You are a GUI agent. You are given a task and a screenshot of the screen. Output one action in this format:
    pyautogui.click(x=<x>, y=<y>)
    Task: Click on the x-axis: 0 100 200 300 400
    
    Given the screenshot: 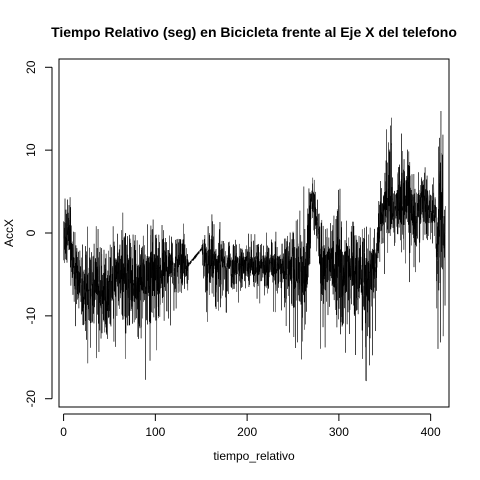 What is the action you would take?
    pyautogui.click(x=250, y=426)
    